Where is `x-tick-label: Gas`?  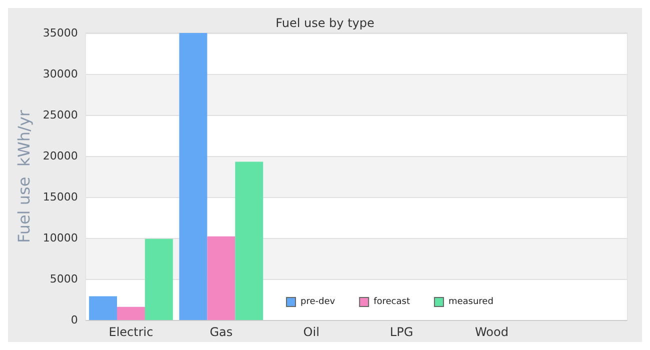 x-tick-label: Gas is located at coordinates (221, 332).